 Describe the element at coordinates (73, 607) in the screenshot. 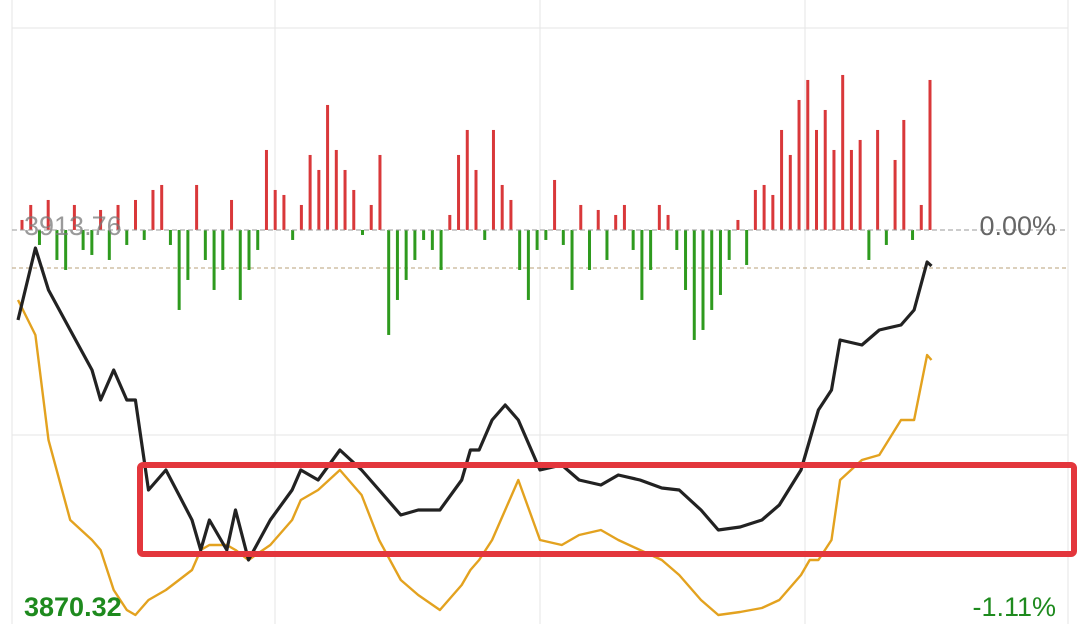

I see `y-tick-label: 3870.32` at that location.